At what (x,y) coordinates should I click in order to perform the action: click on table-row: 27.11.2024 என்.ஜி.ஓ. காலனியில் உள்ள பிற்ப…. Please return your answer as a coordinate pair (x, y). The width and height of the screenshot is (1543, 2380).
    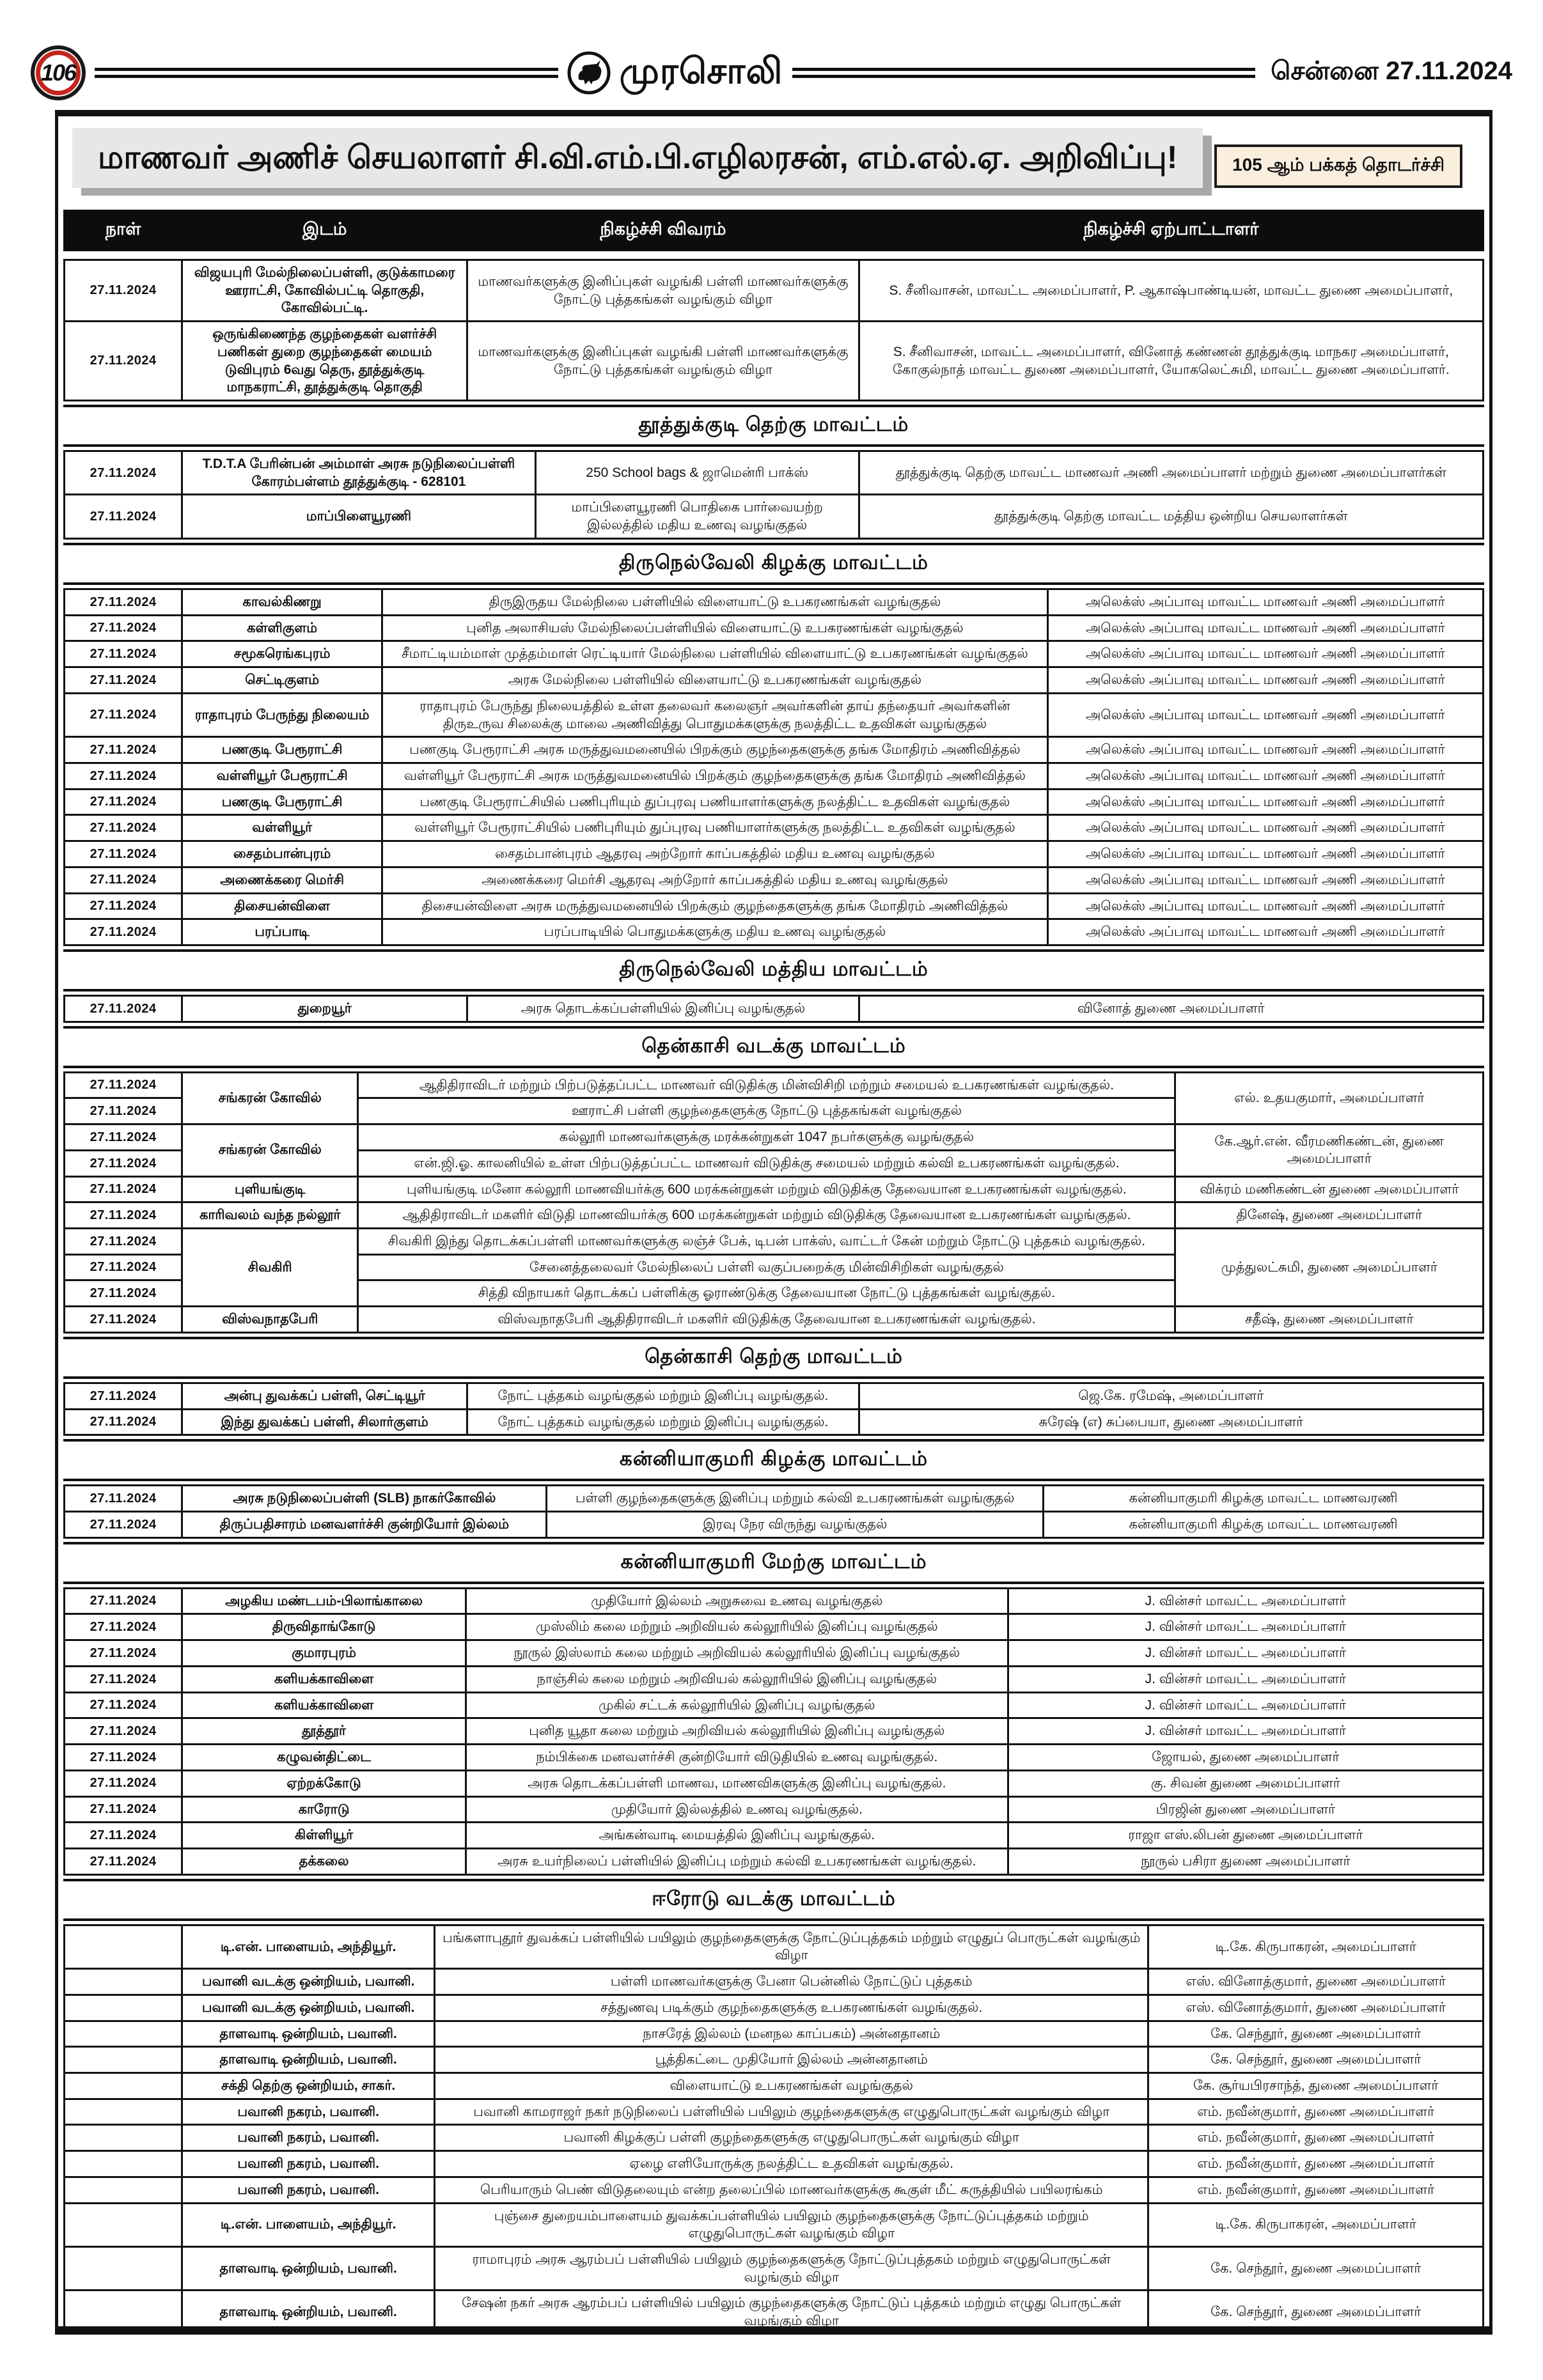
    Looking at the image, I should click on (773, 1163).